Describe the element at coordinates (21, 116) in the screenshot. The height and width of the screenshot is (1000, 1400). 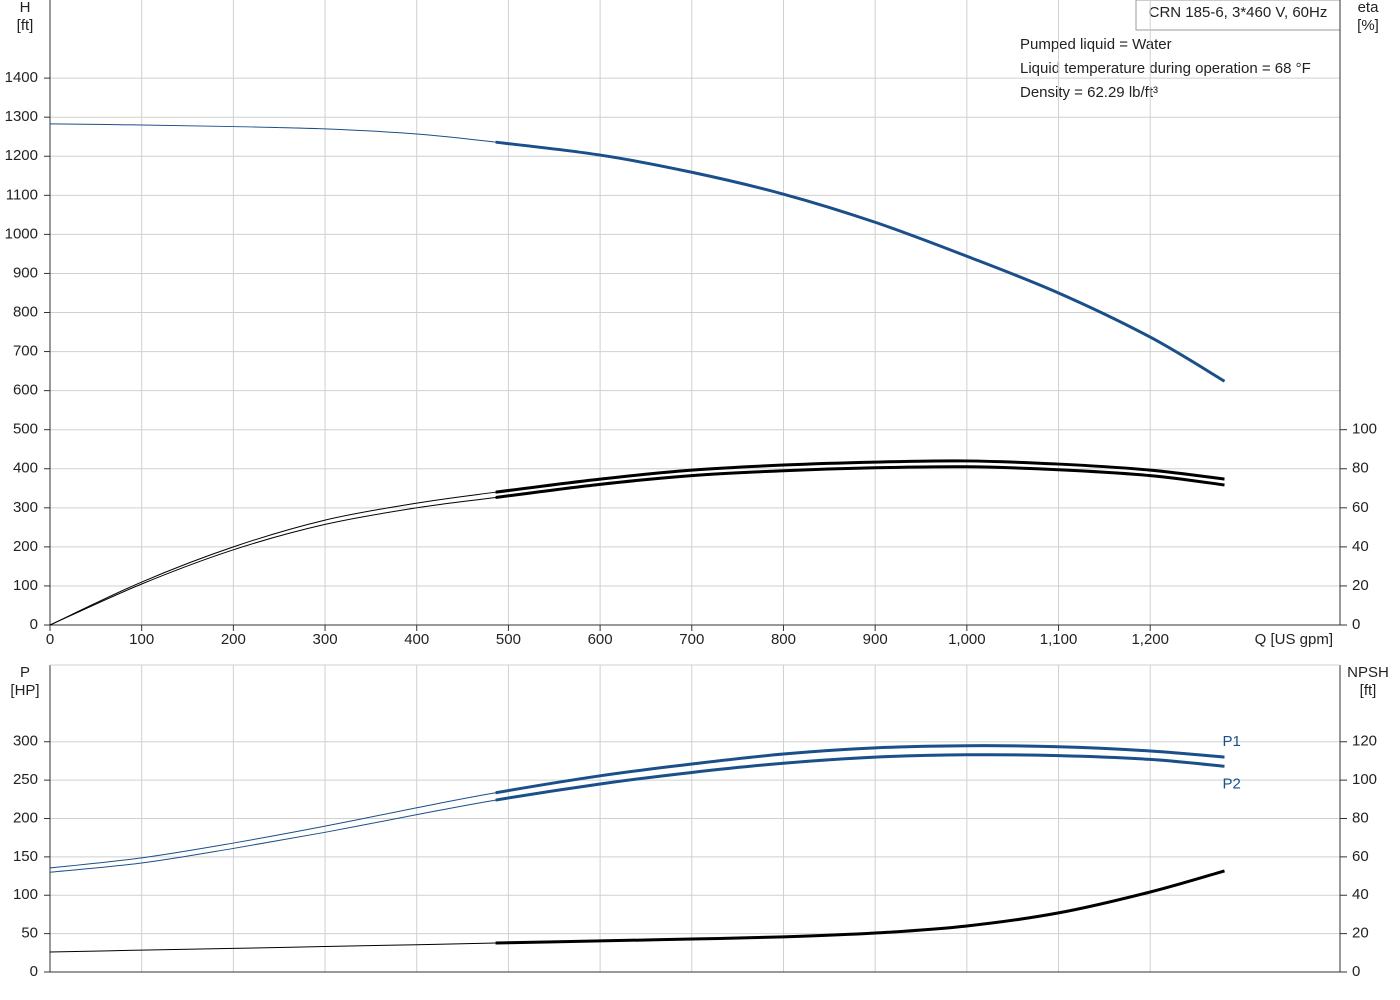
I see `y-tick-label: 1300` at that location.